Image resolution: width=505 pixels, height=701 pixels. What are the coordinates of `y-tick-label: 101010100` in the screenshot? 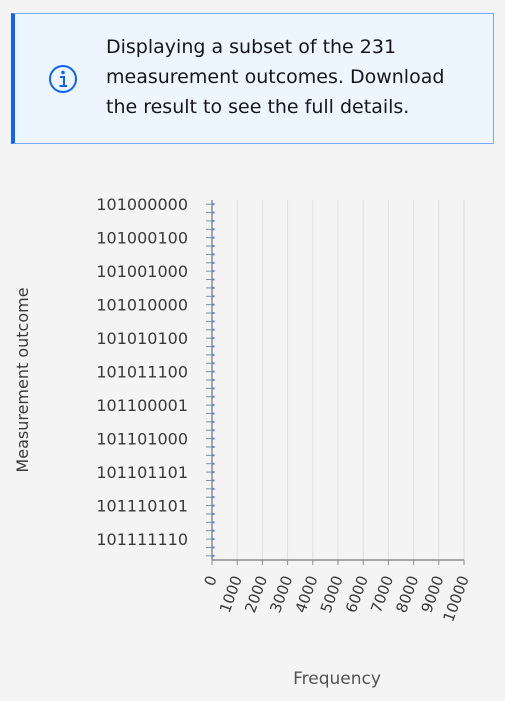 It's located at (142, 338).